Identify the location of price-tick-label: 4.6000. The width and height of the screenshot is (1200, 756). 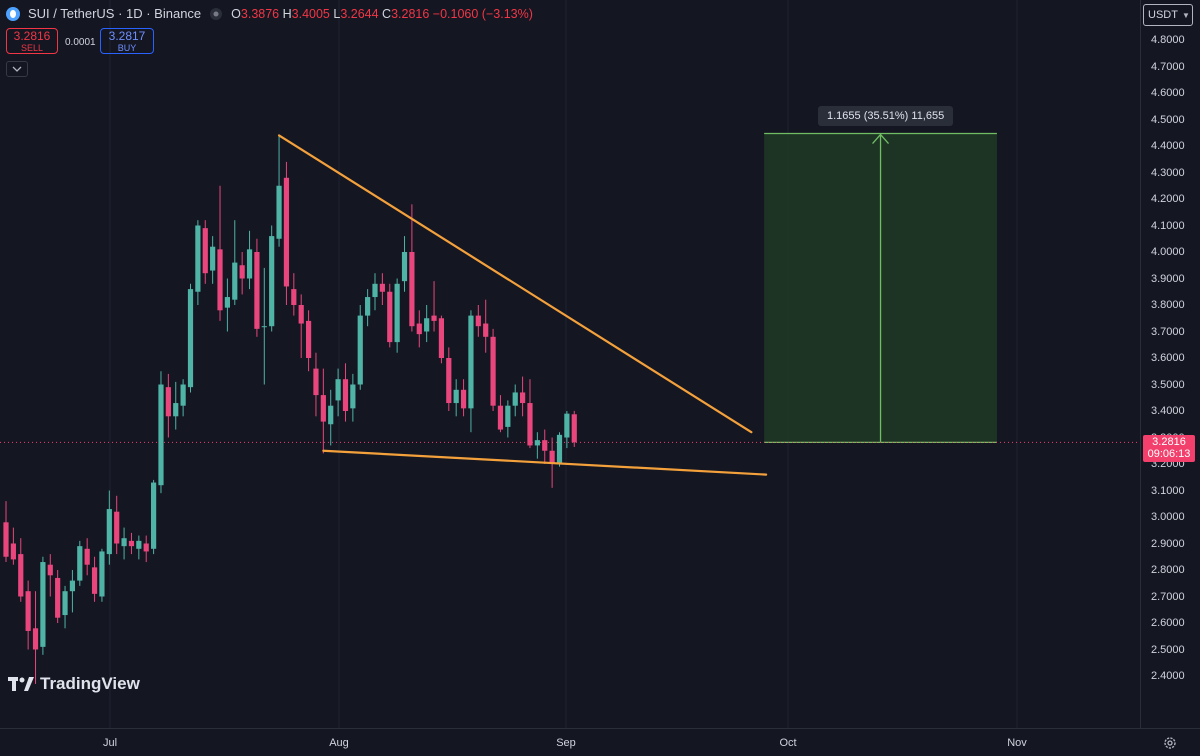
(1168, 93).